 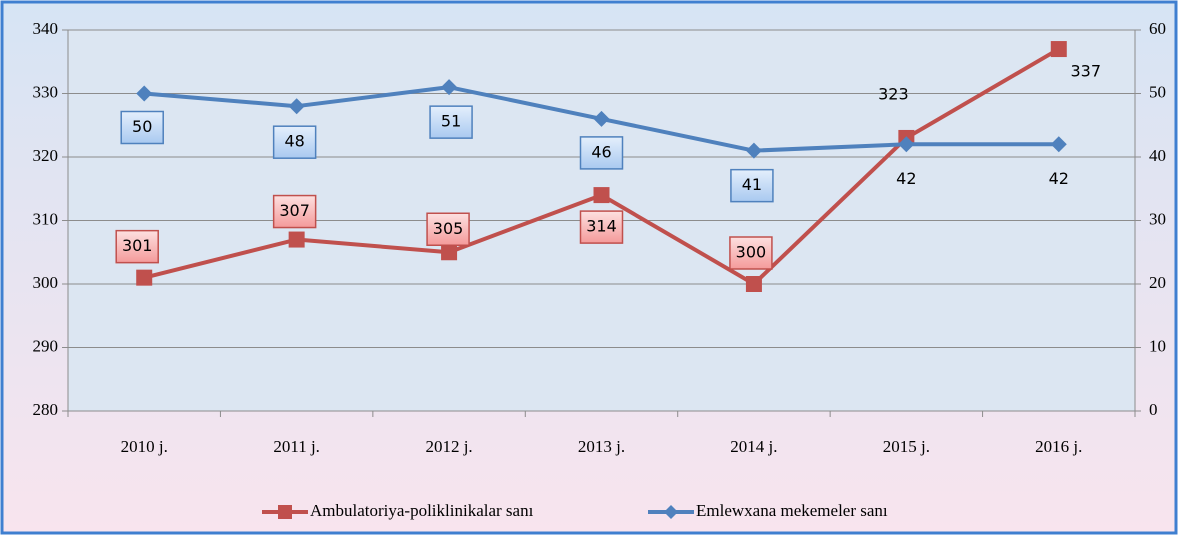 What do you see at coordinates (601, 446) in the screenshot?
I see `x-tick-label: 2013 j.` at bounding box center [601, 446].